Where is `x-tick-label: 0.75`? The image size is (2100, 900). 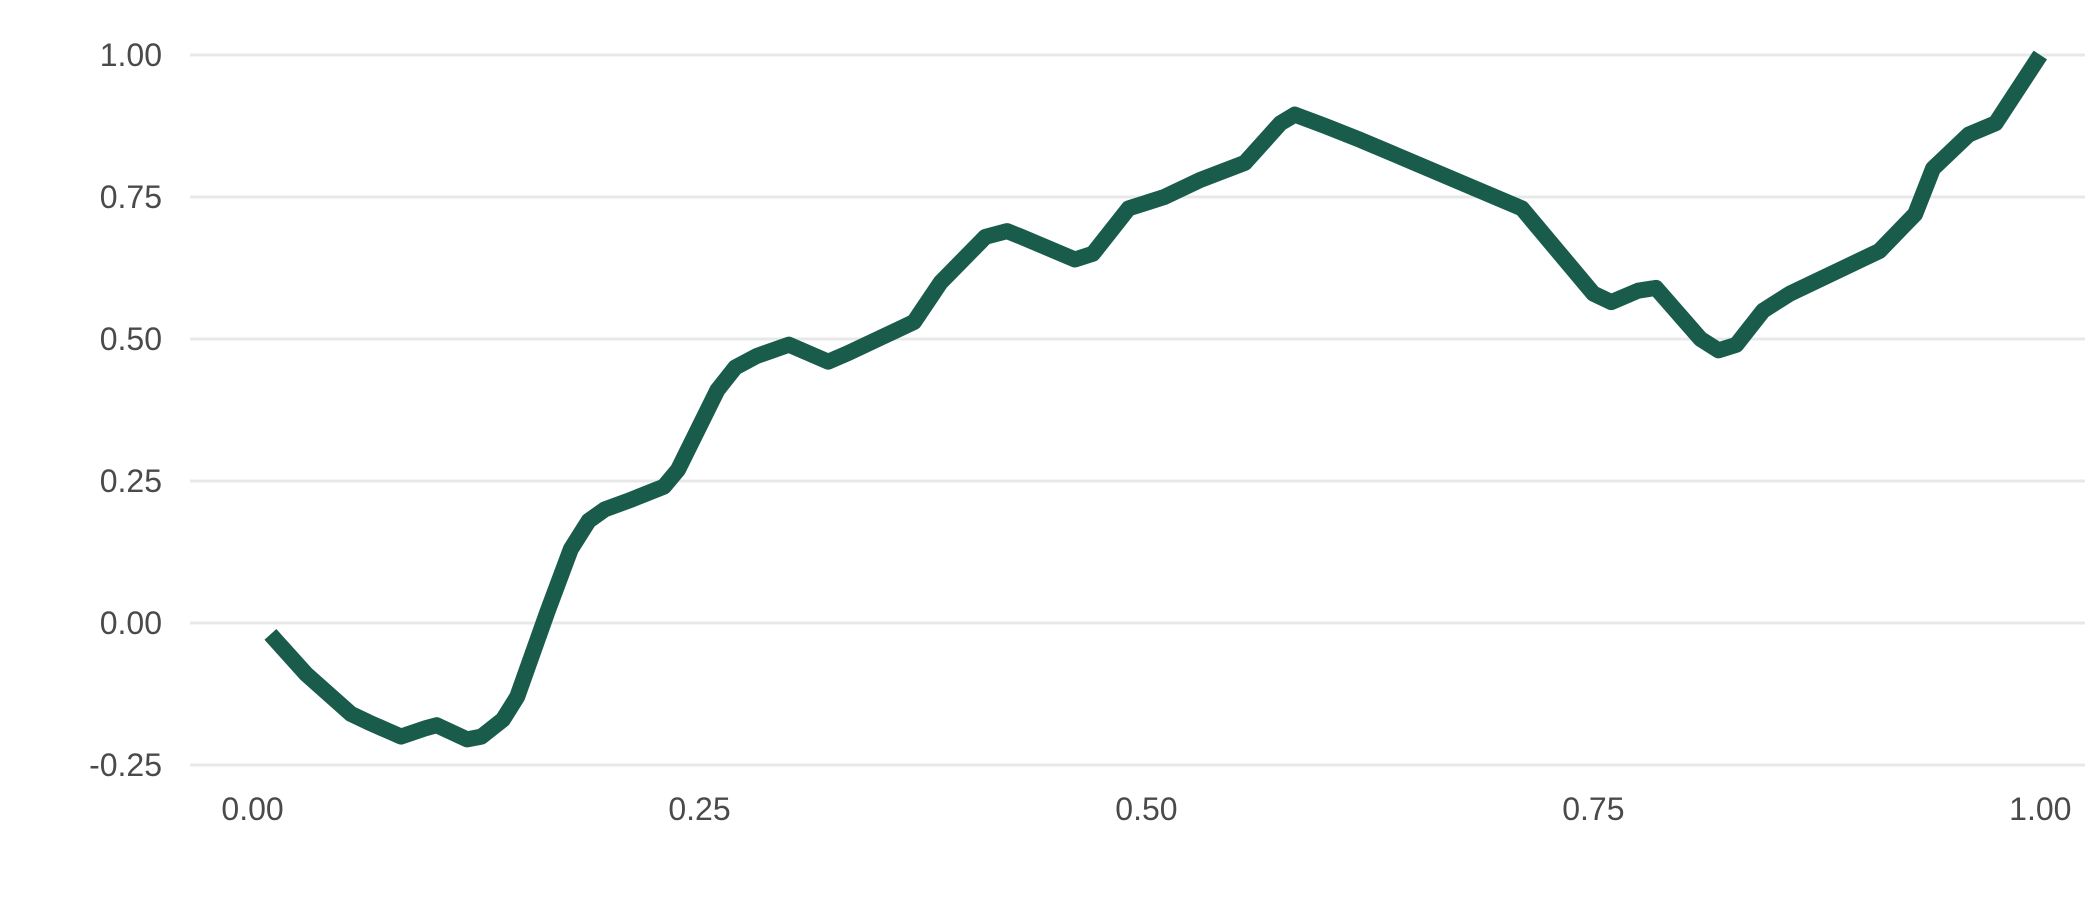 x-tick-label: 0.75 is located at coordinates (1593, 809).